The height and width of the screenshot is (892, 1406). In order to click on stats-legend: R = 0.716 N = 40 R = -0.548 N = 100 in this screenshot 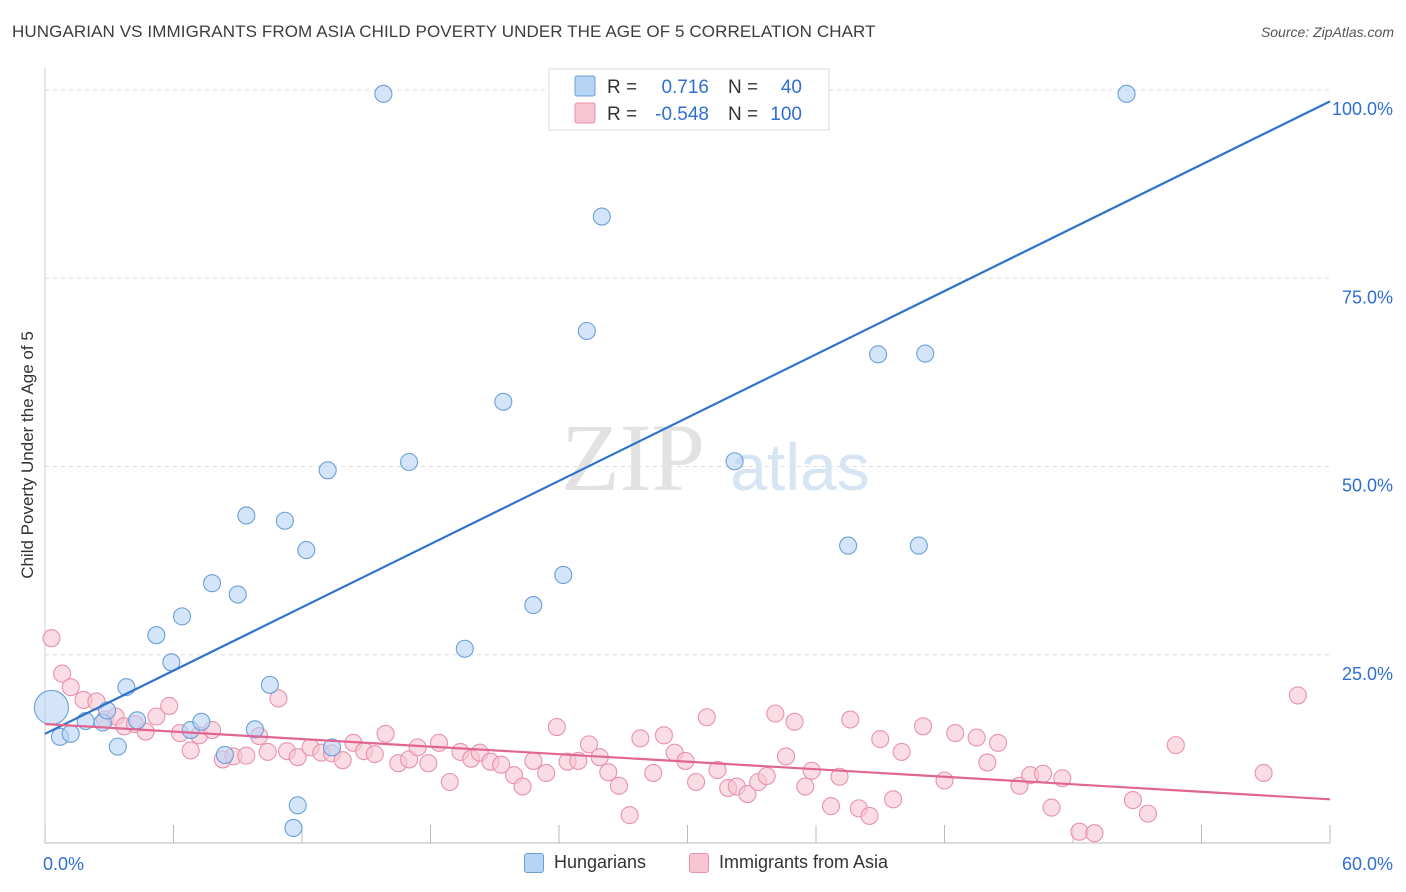, I will do `click(689, 99)`.